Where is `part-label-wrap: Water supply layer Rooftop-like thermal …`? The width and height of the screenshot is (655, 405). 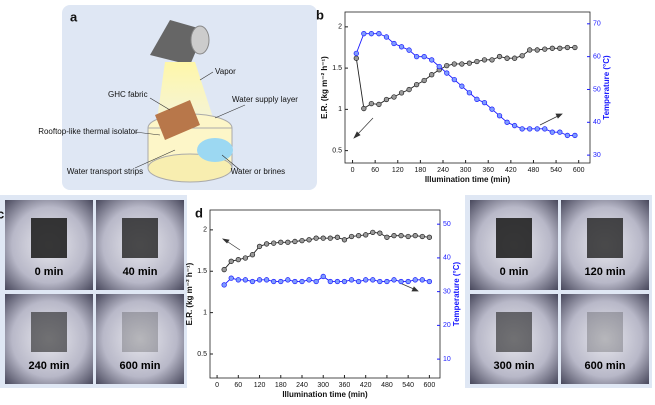 part-label-wrap: Water supply layer Rooftop-like thermal … is located at coordinates (168, 135).